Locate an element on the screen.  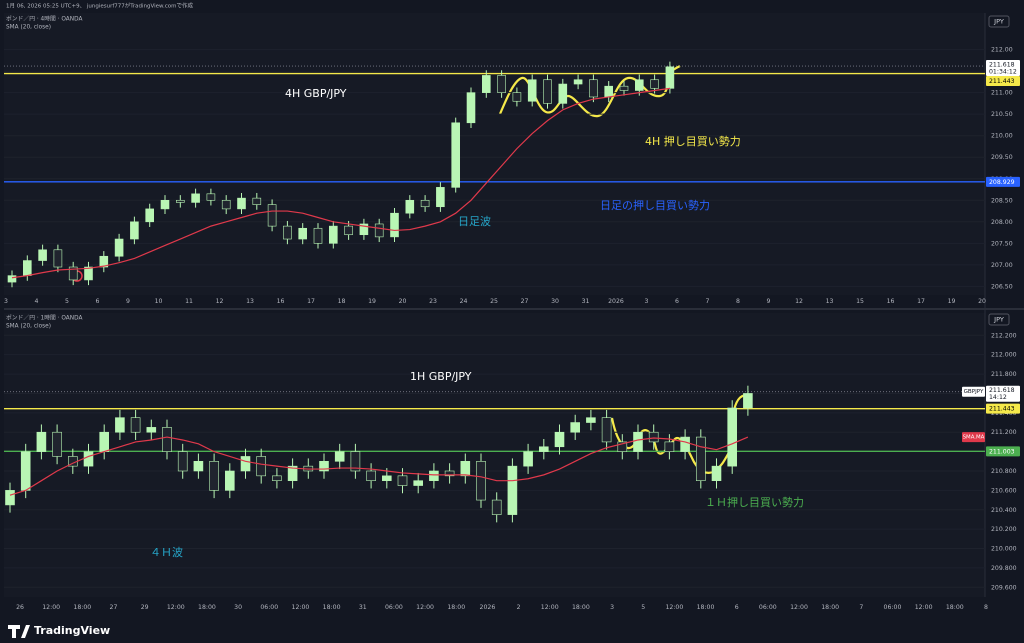
level-label: 208.929 is located at coordinates (1002, 182).